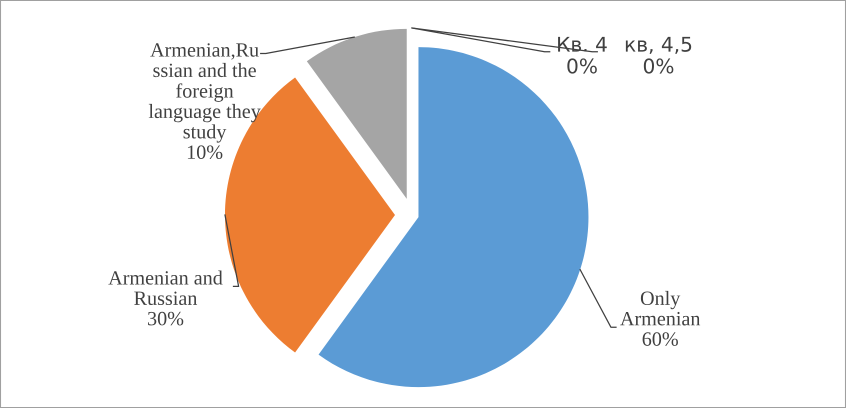 This screenshot has height=408, width=846. I want to click on slice-label: Armenian,Ru ssian and the foreign language they study, so click(204, 93).